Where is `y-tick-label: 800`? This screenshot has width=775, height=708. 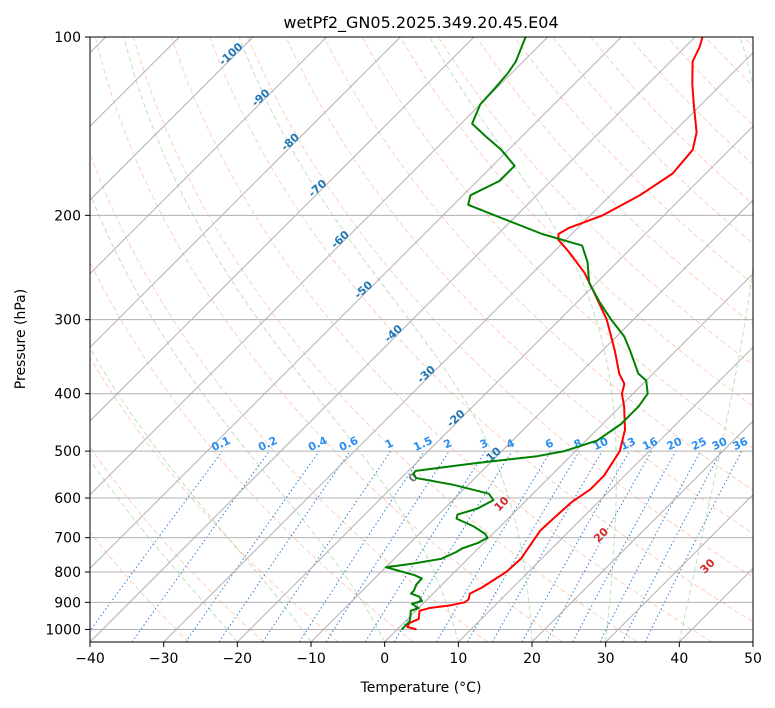
y-tick-label: 800 is located at coordinates (67, 573).